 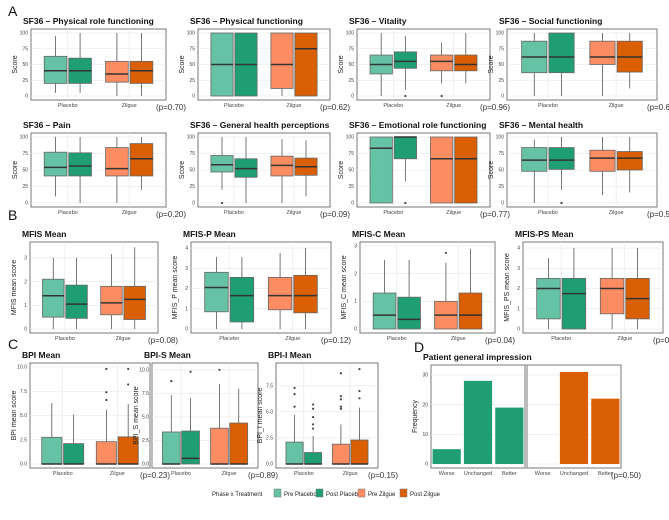 What do you see at coordinates (260, 416) in the screenshot?
I see `y-axis-label: BPI_I mean score` at bounding box center [260, 416].